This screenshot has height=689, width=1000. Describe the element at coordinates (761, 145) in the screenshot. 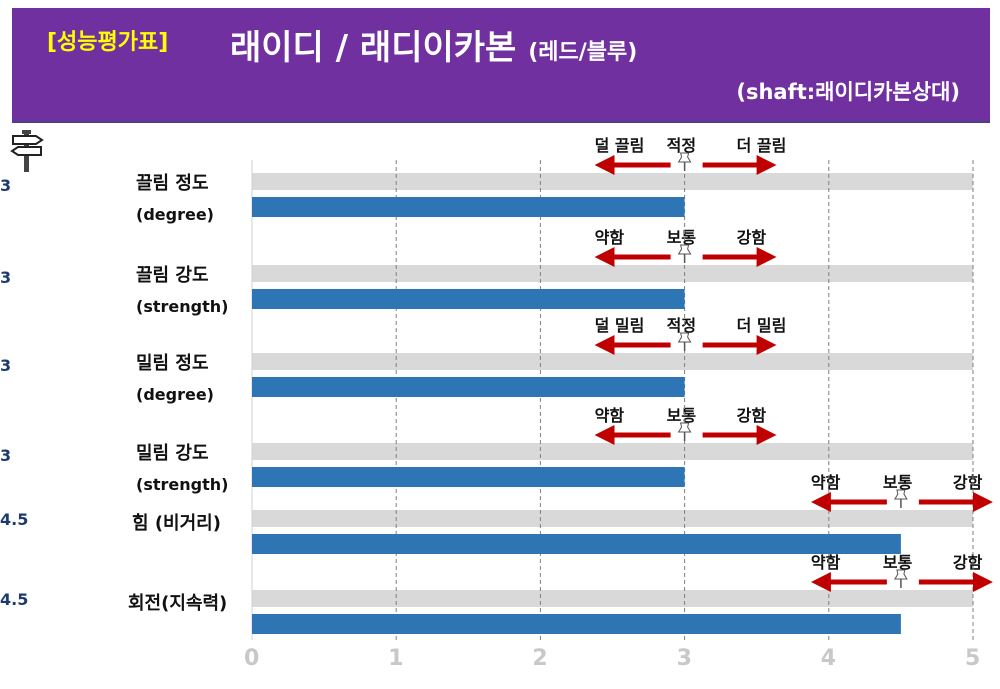

I see `annotation-right: 더 끌림` at that location.